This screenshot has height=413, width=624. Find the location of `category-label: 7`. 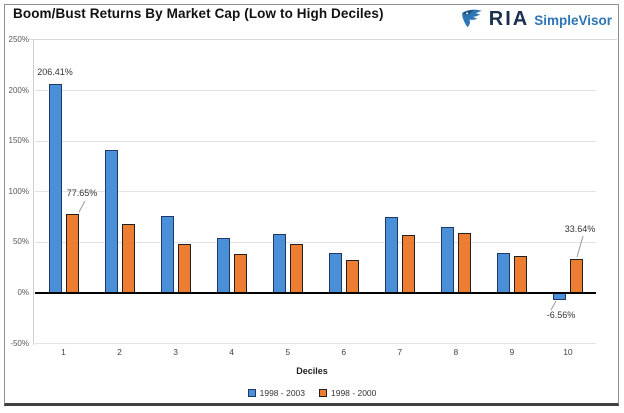

category-label: 7 is located at coordinates (400, 352).